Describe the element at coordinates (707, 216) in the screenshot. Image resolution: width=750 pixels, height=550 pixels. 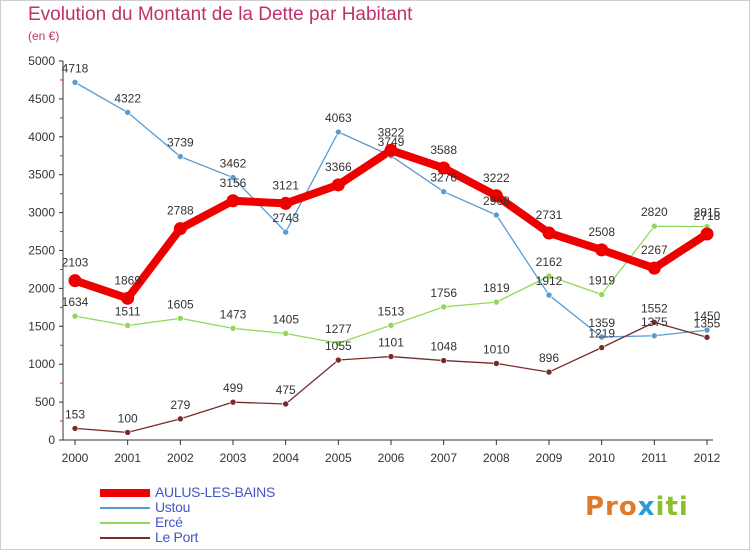
I see `data-label: 2718` at that location.